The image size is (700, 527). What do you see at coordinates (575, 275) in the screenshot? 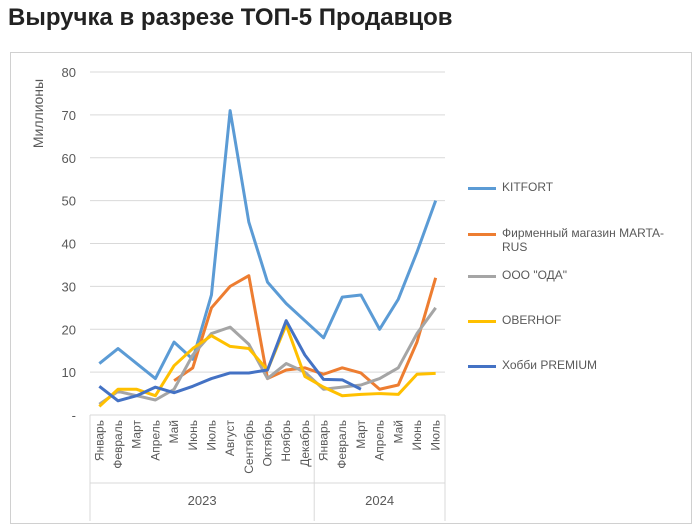
I see `legend-item: ООО "ОДА"` at bounding box center [575, 275].